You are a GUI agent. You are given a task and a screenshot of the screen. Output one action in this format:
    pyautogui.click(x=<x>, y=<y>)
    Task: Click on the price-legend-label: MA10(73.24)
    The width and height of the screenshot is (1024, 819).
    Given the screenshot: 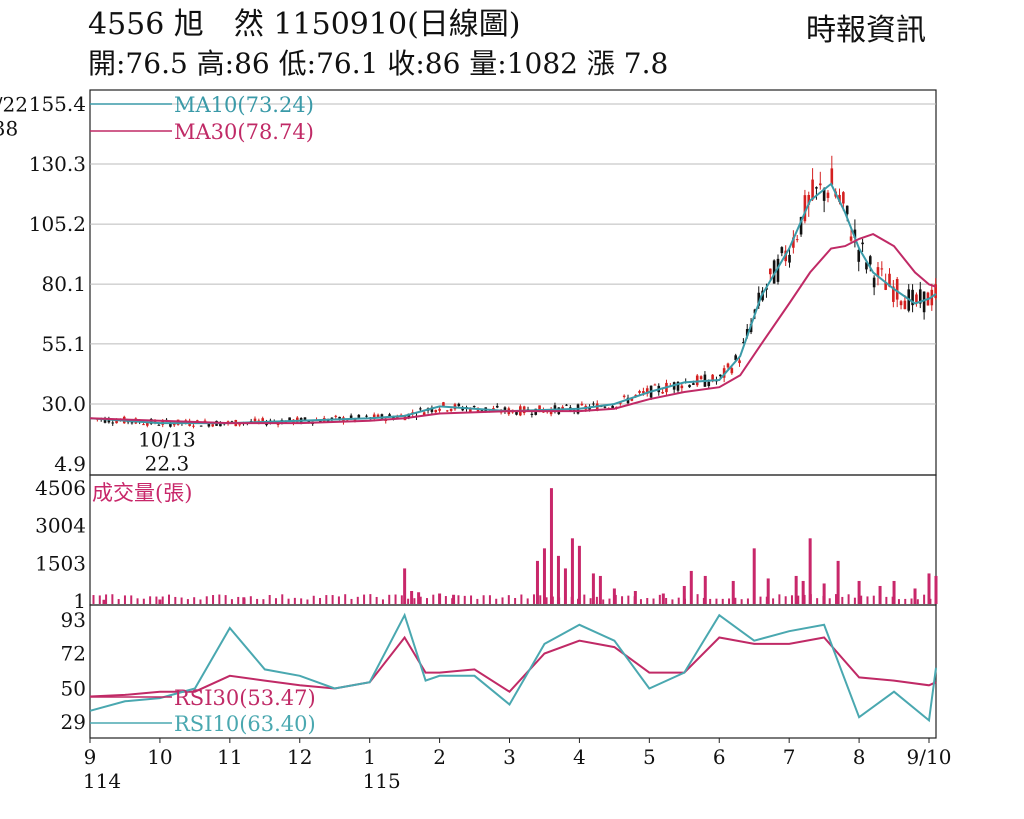 What is the action you would take?
    pyautogui.click(x=244, y=105)
    